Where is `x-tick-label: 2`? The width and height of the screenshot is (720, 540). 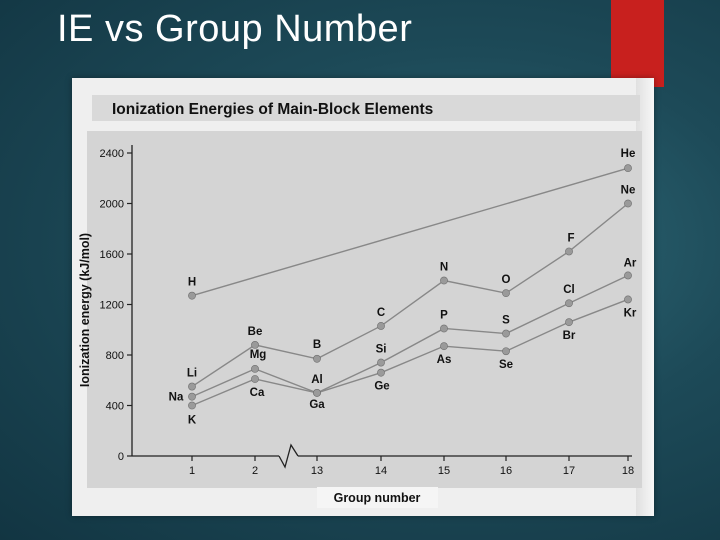 x-tick-label: 2 is located at coordinates (255, 471).